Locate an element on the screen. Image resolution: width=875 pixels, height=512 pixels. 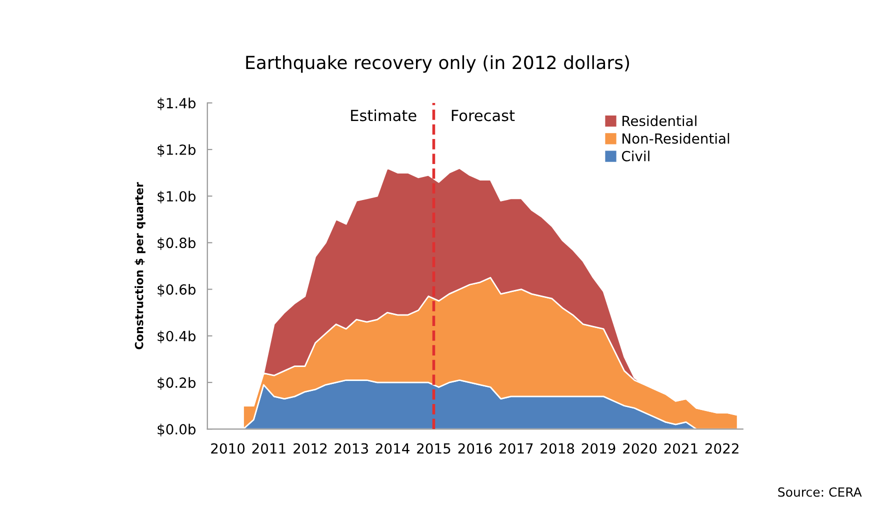
x-tick-label: 2010 is located at coordinates (228, 448).